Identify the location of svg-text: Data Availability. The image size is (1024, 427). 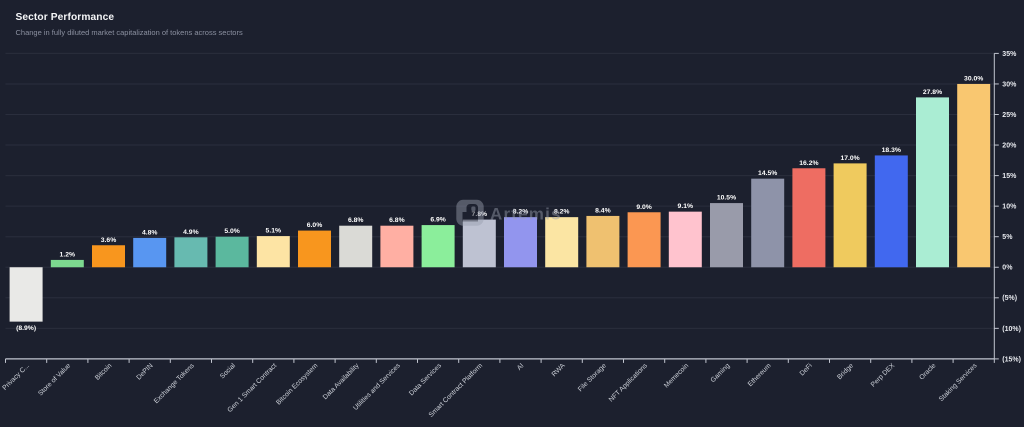
(341, 381).